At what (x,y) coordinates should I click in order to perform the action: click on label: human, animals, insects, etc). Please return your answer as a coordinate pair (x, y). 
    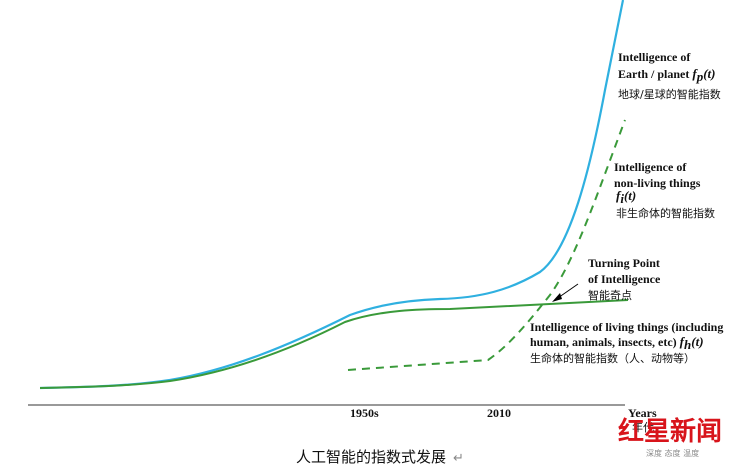
    Looking at the image, I should click on (603, 342).